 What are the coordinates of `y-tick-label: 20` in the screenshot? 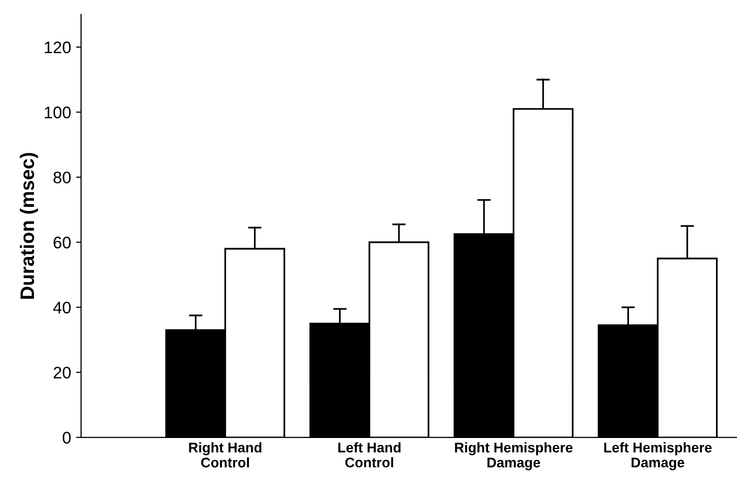 It's located at (62, 372).